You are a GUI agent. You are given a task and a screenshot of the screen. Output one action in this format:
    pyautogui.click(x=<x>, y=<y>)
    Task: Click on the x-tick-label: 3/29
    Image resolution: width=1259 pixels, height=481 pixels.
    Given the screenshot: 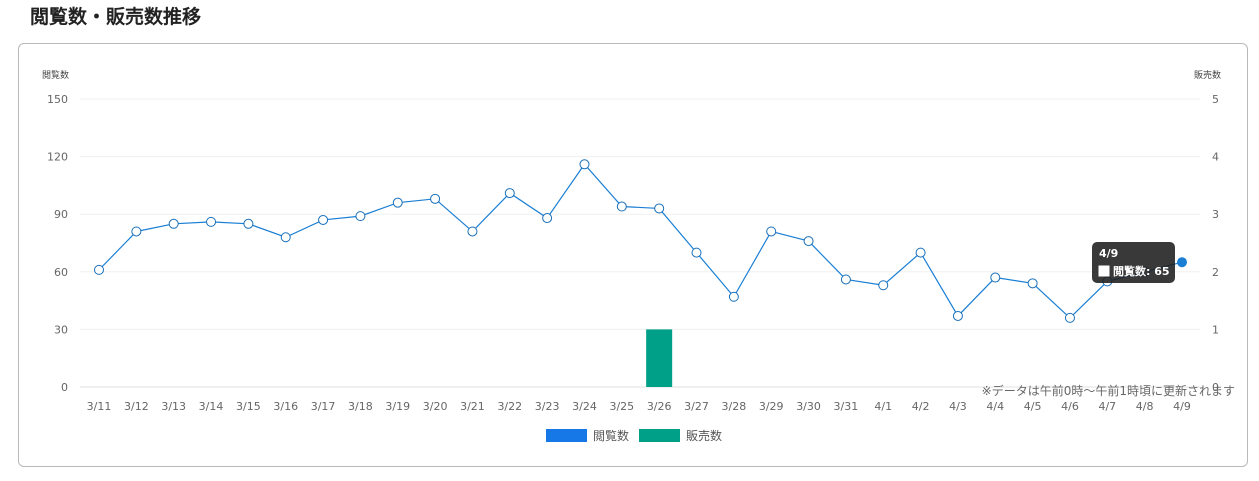 What is the action you would take?
    pyautogui.click(x=771, y=406)
    